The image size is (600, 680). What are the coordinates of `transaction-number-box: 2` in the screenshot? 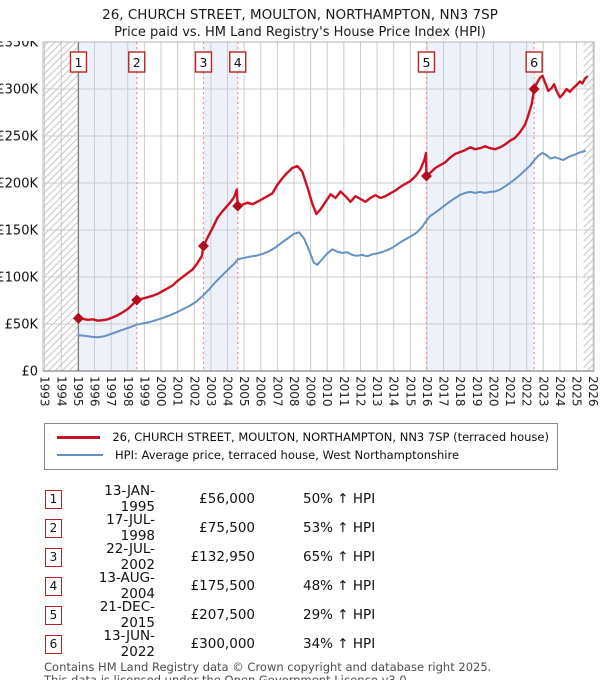 It's located at (53, 528).